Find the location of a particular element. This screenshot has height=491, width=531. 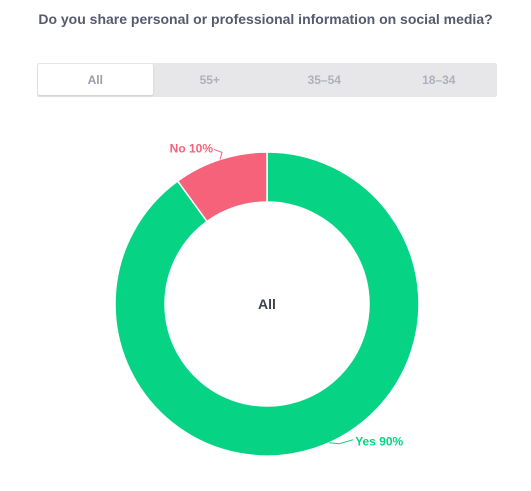

tab-18-34: 18–34 is located at coordinates (439, 79).